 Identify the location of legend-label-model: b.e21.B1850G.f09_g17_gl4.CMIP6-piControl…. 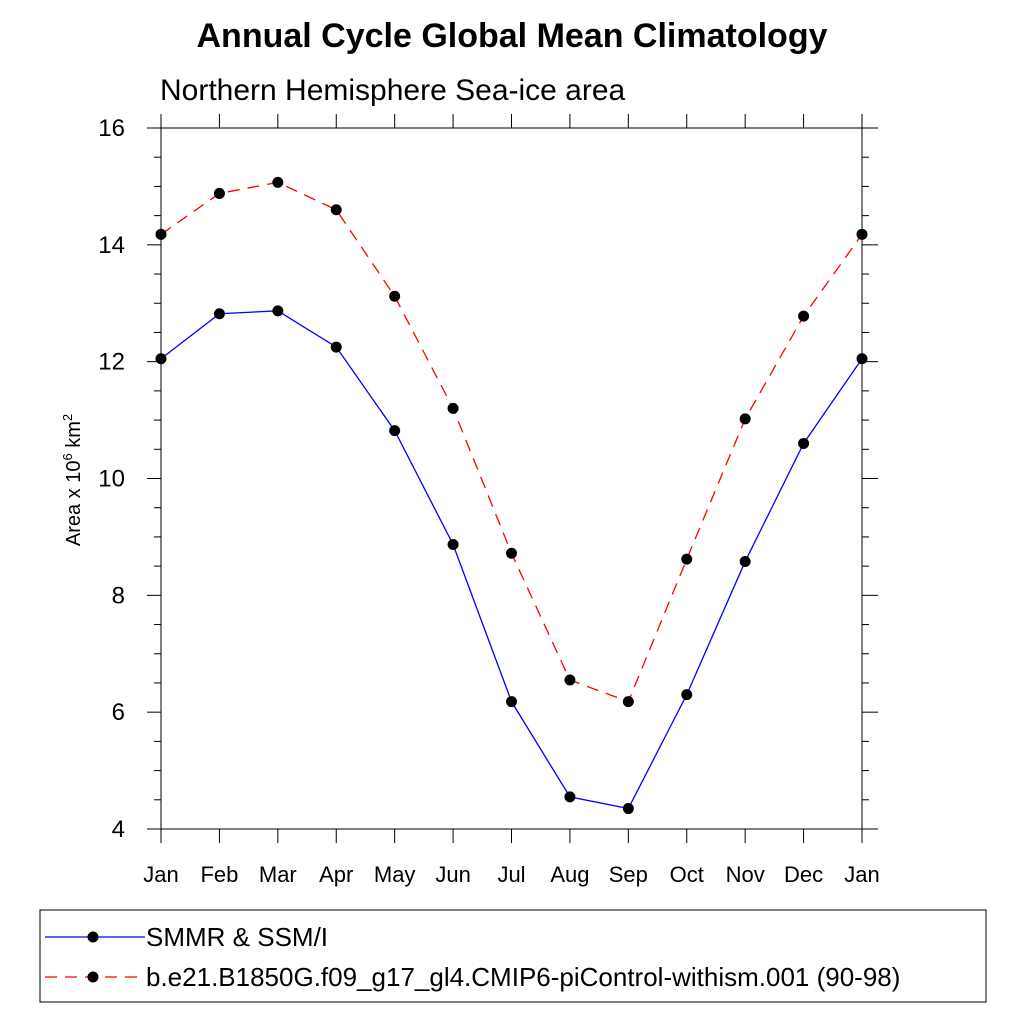
(523, 977).